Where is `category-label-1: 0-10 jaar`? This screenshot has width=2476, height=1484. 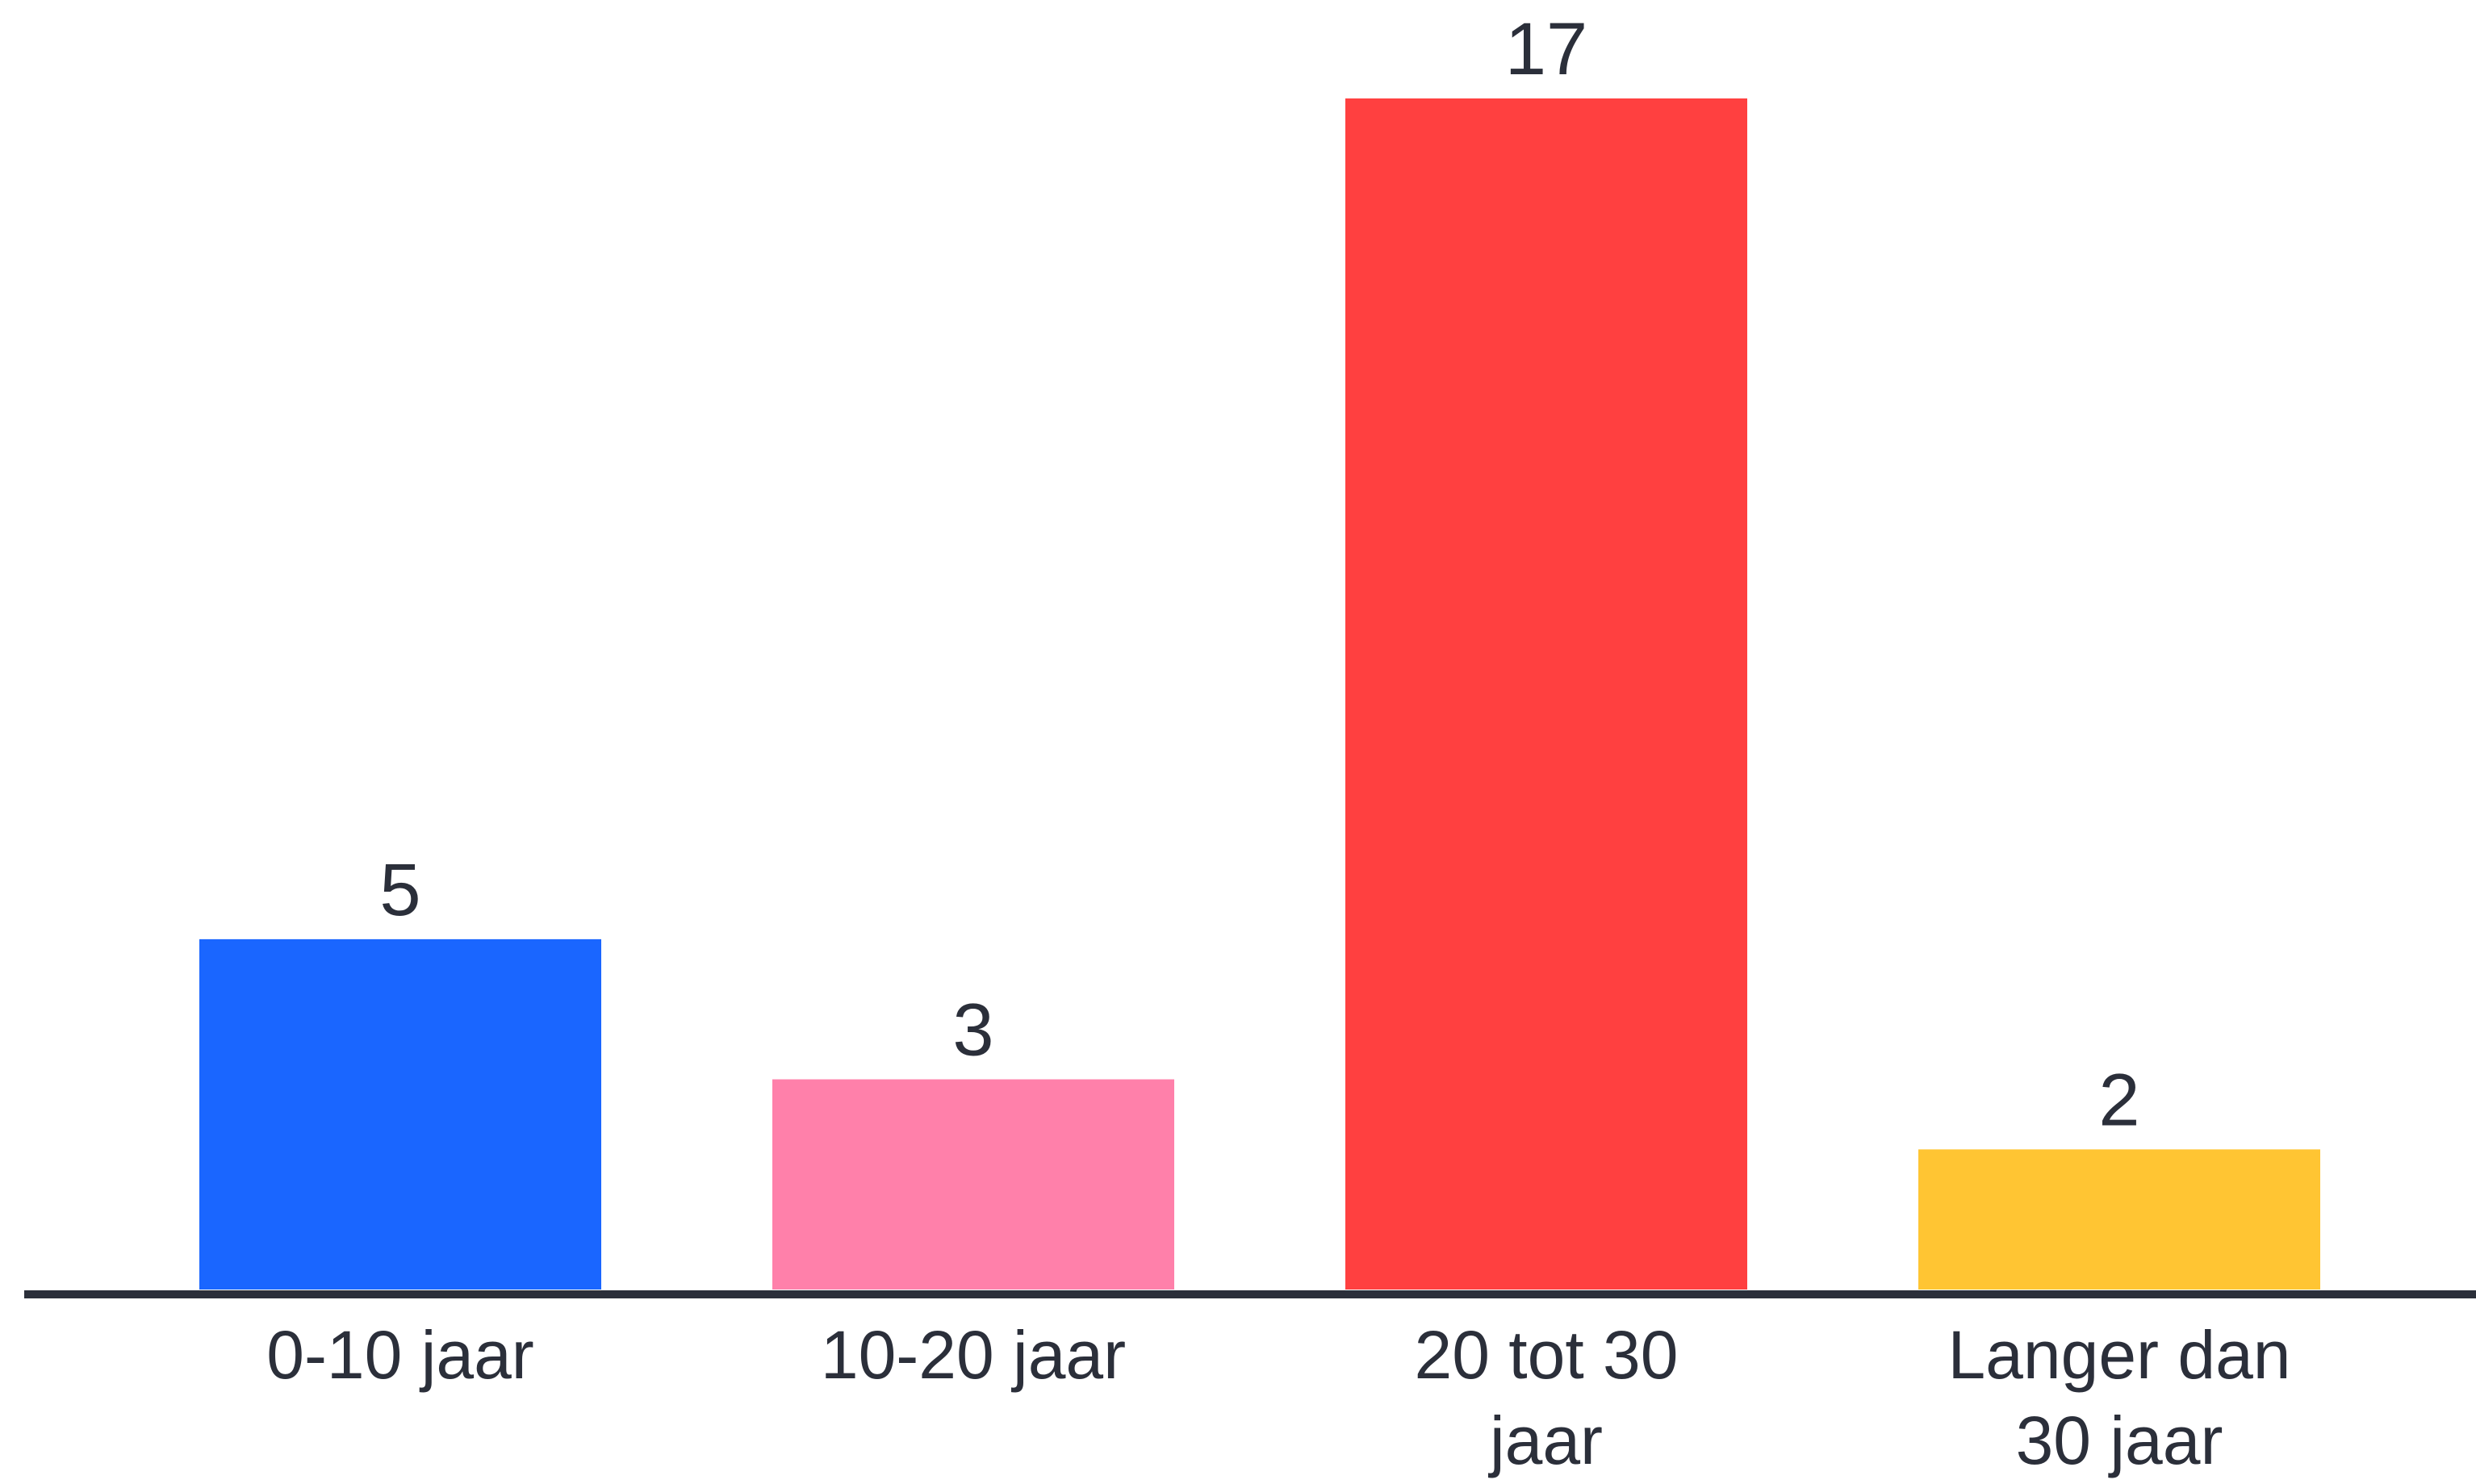
category-label-1: 0-10 jaar is located at coordinates (400, 1355).